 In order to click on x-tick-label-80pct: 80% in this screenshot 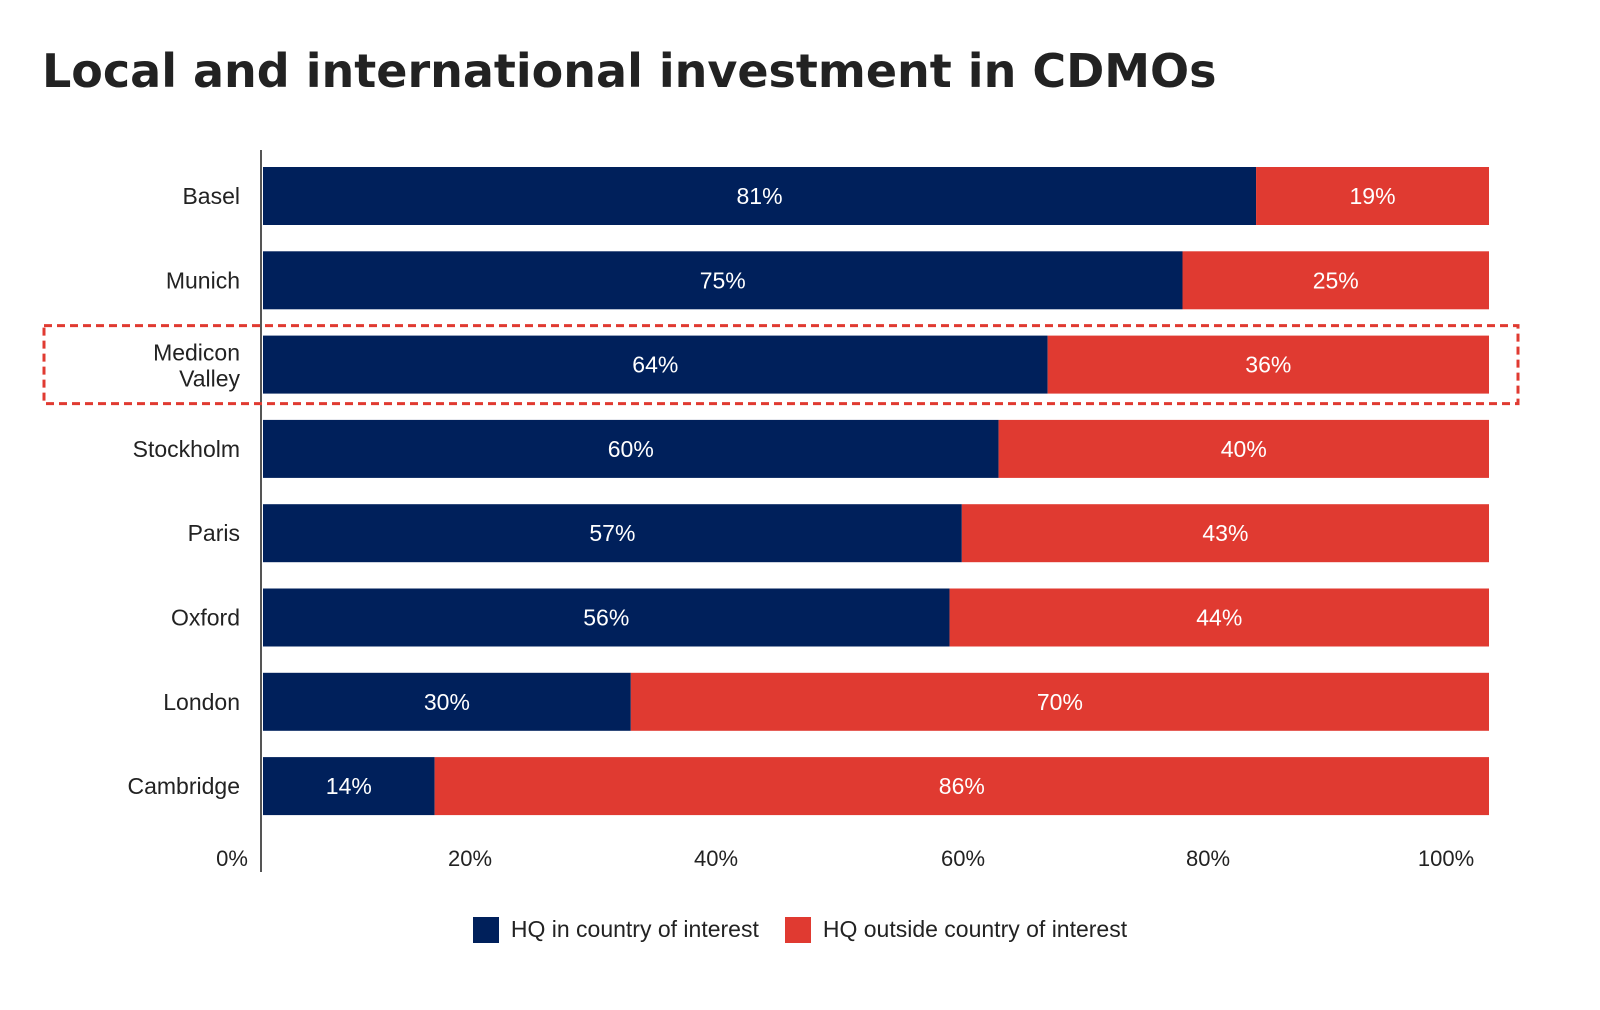, I will do `click(1208, 858)`.